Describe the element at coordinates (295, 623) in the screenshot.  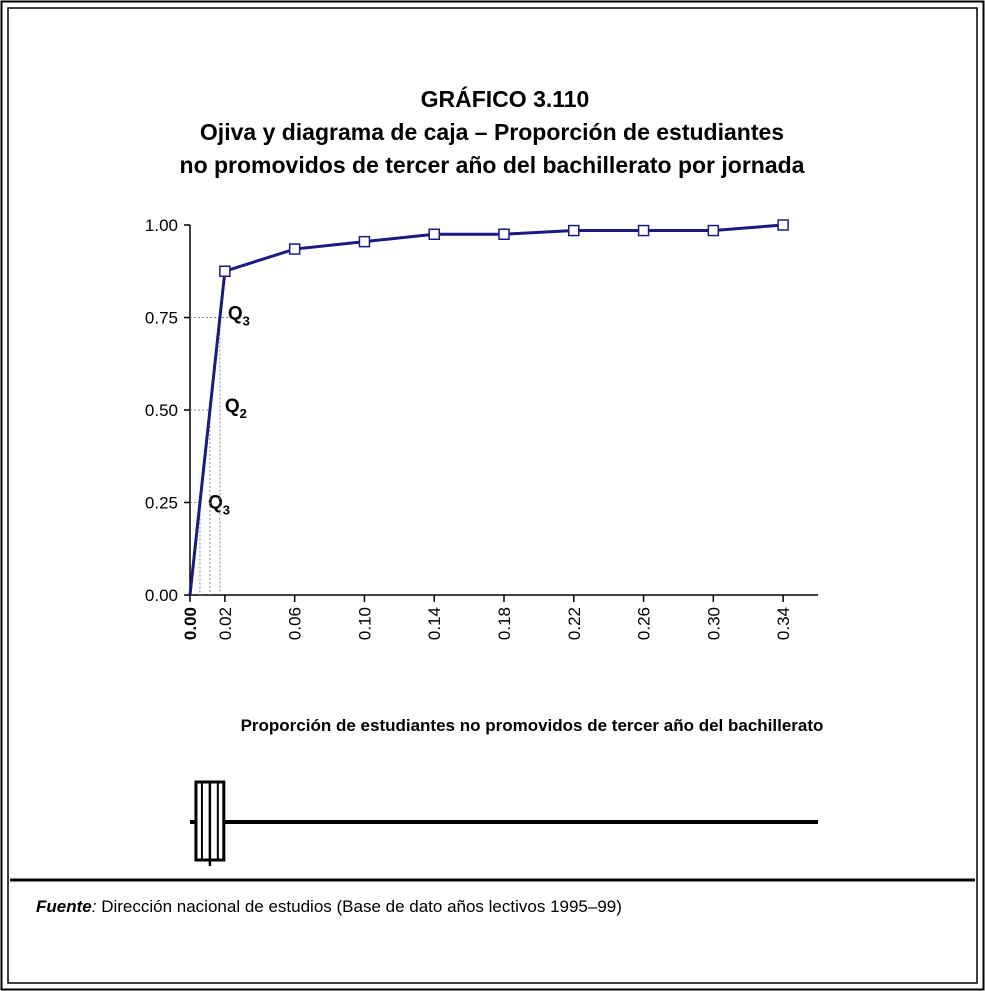
I see `x-tick-label: 0.06` at that location.